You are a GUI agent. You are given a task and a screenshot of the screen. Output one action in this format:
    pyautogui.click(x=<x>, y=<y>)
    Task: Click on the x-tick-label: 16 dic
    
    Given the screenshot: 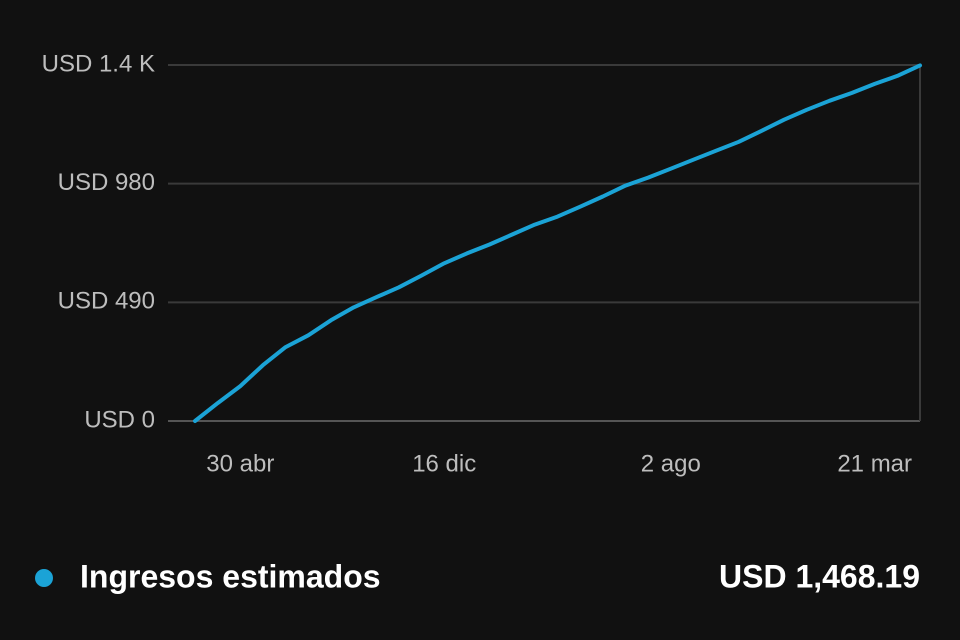 What is the action you would take?
    pyautogui.click(x=444, y=463)
    